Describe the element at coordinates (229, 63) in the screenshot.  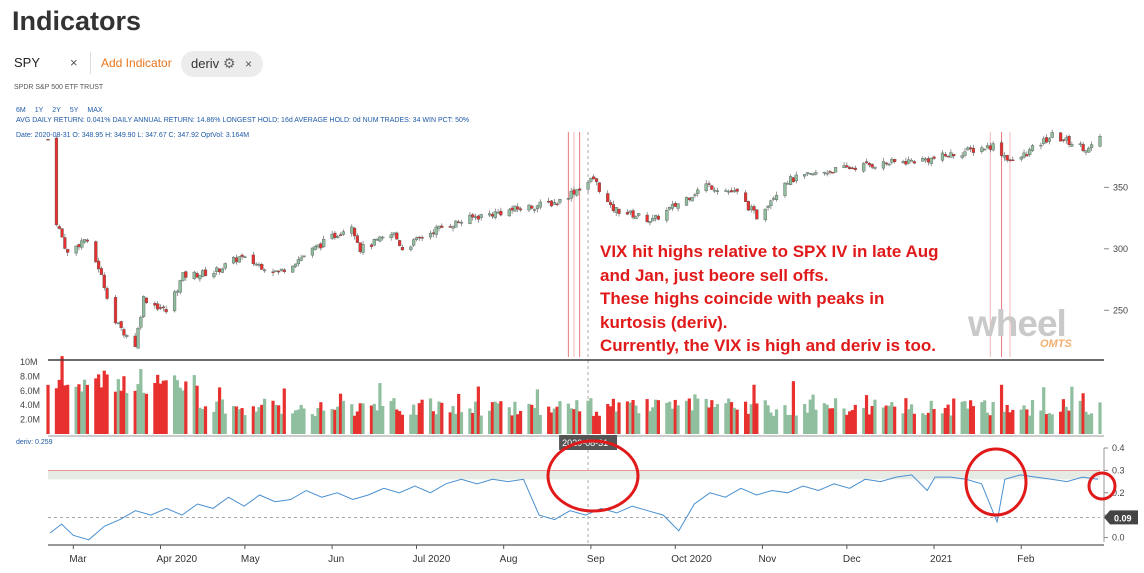
I see `gear-icon: ⚙` at that location.